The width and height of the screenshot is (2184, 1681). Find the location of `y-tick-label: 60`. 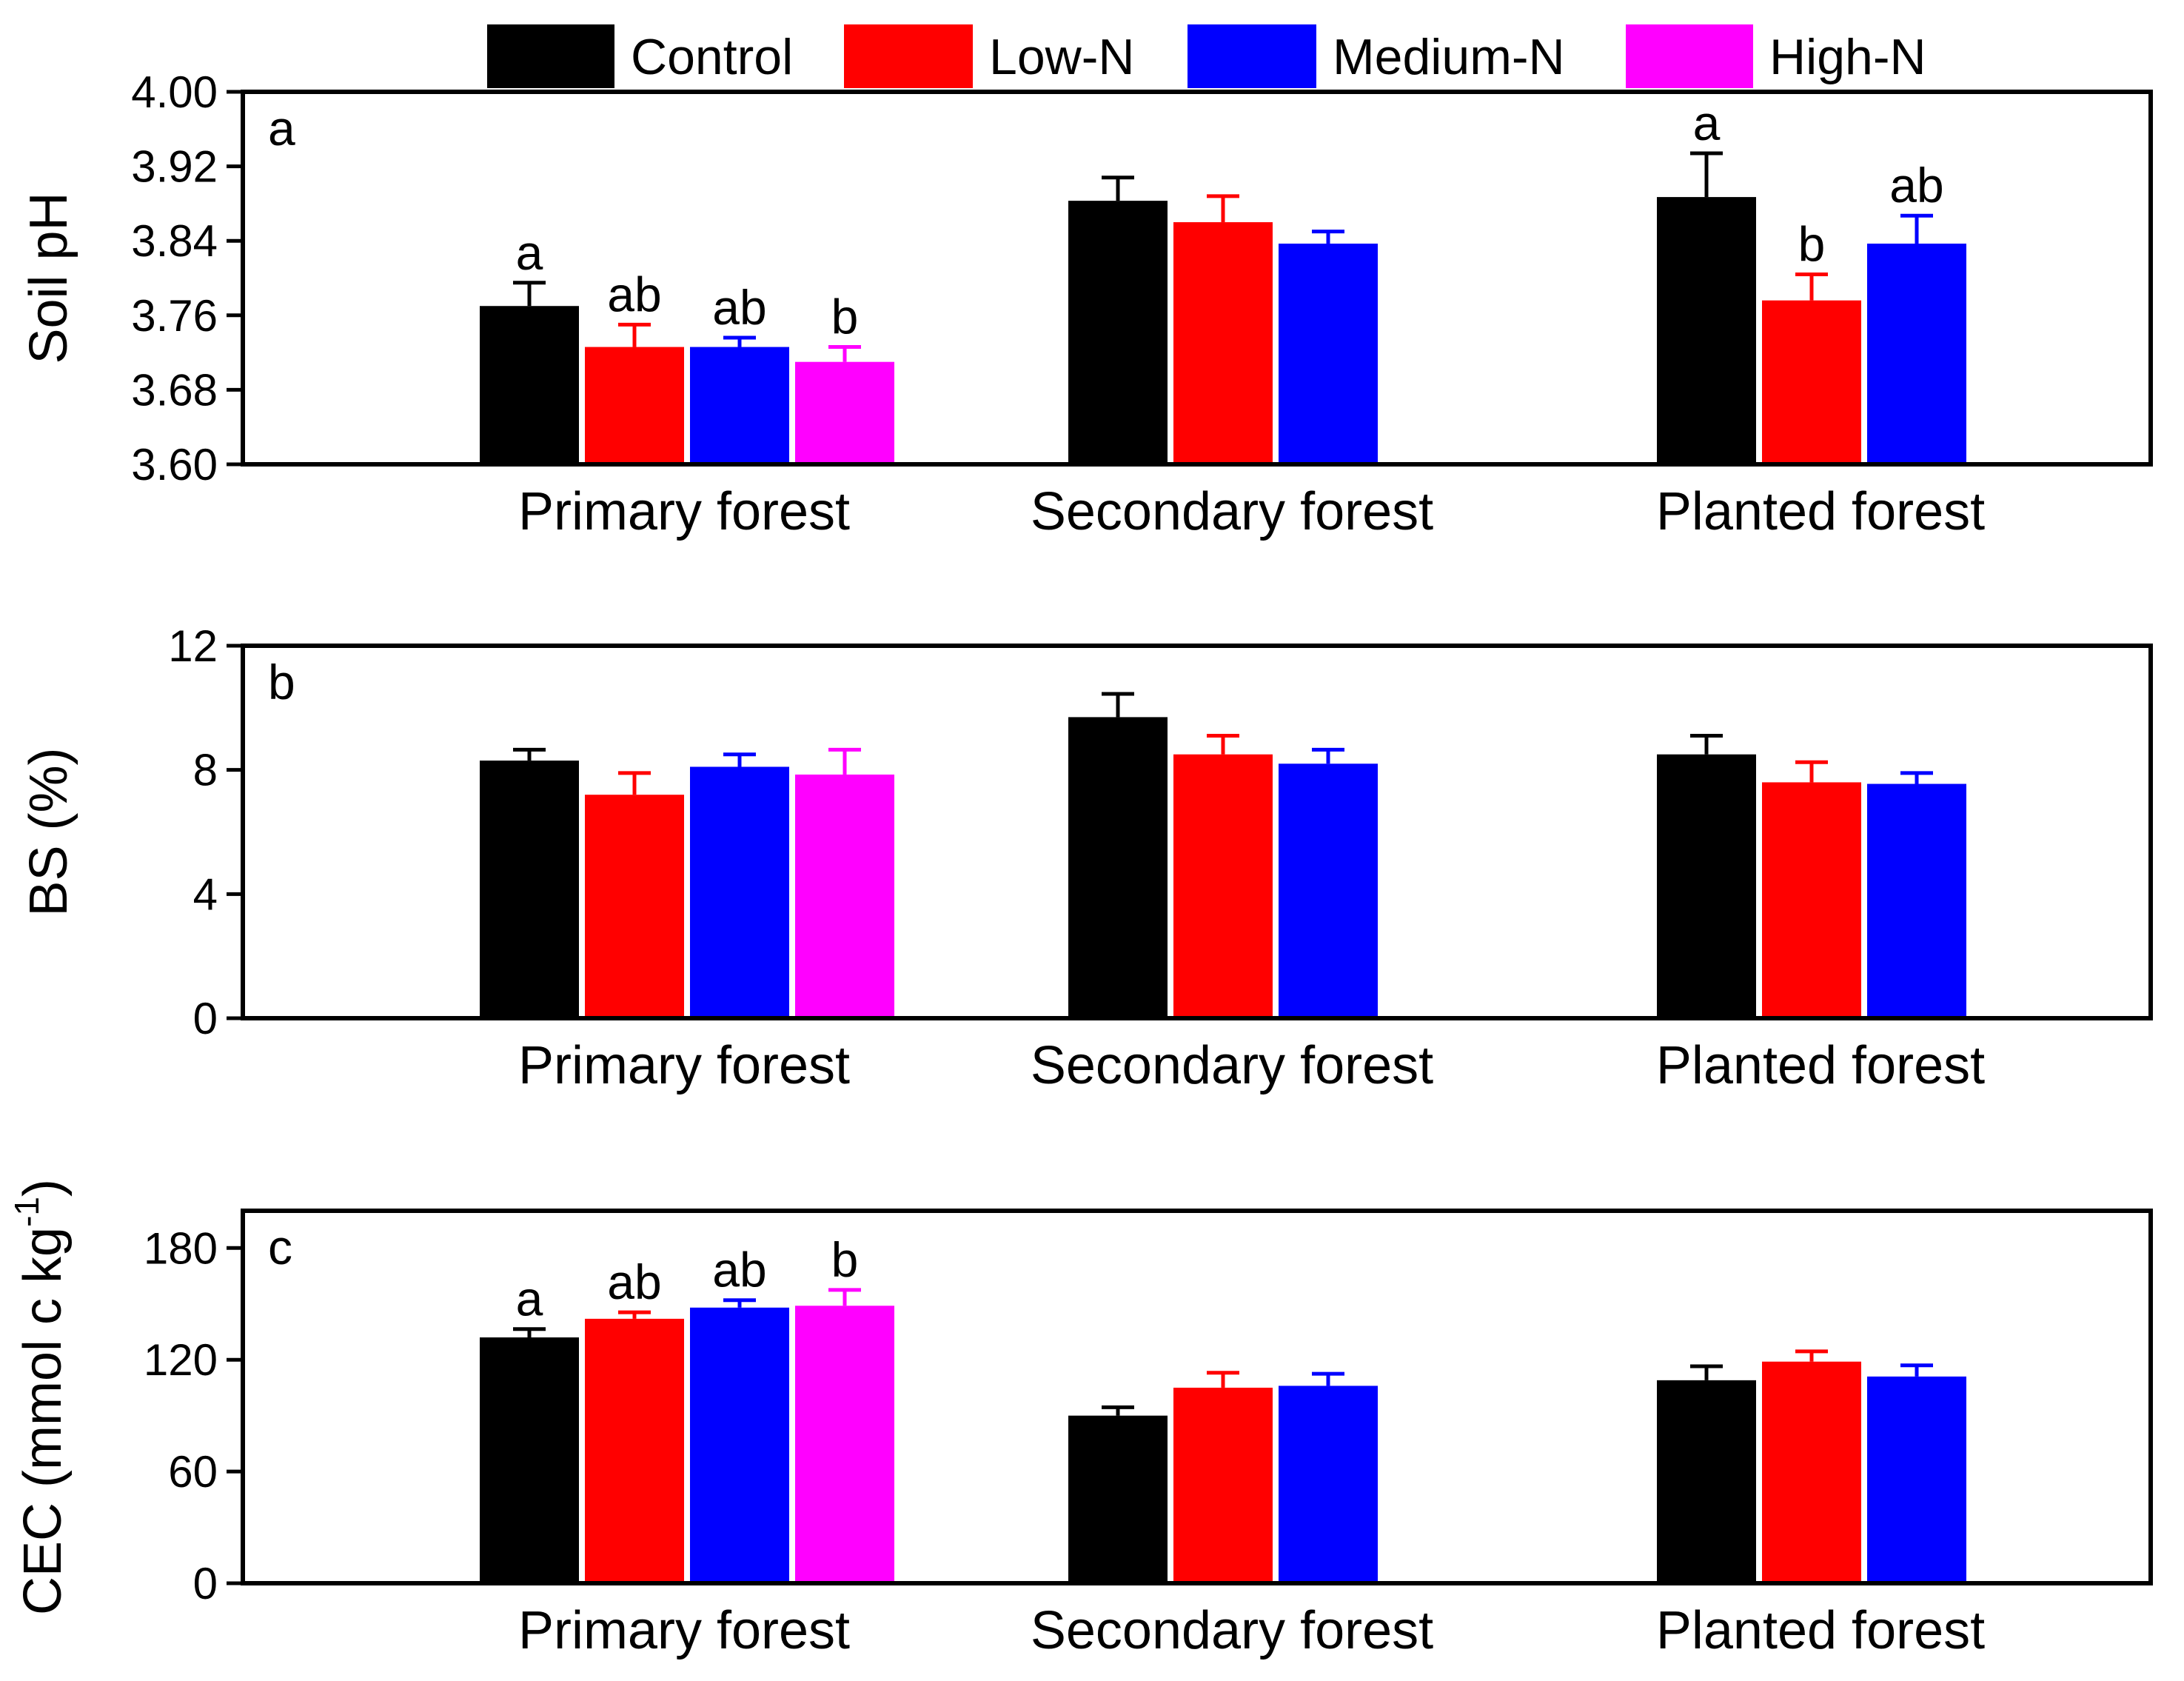

y-tick-label: 60 is located at coordinates (193, 1472).